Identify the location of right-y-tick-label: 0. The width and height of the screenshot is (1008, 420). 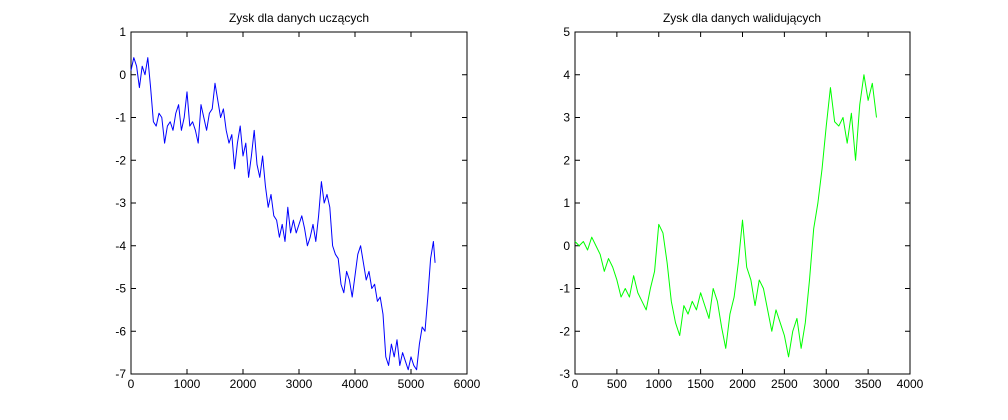
(566, 246).